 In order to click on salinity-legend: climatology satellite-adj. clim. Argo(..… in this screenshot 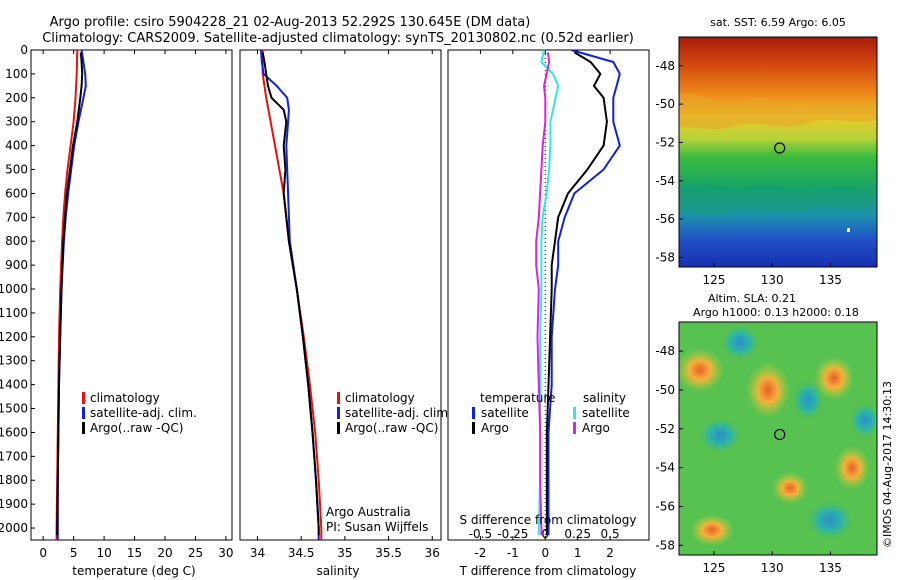, I will do `click(394, 413)`.